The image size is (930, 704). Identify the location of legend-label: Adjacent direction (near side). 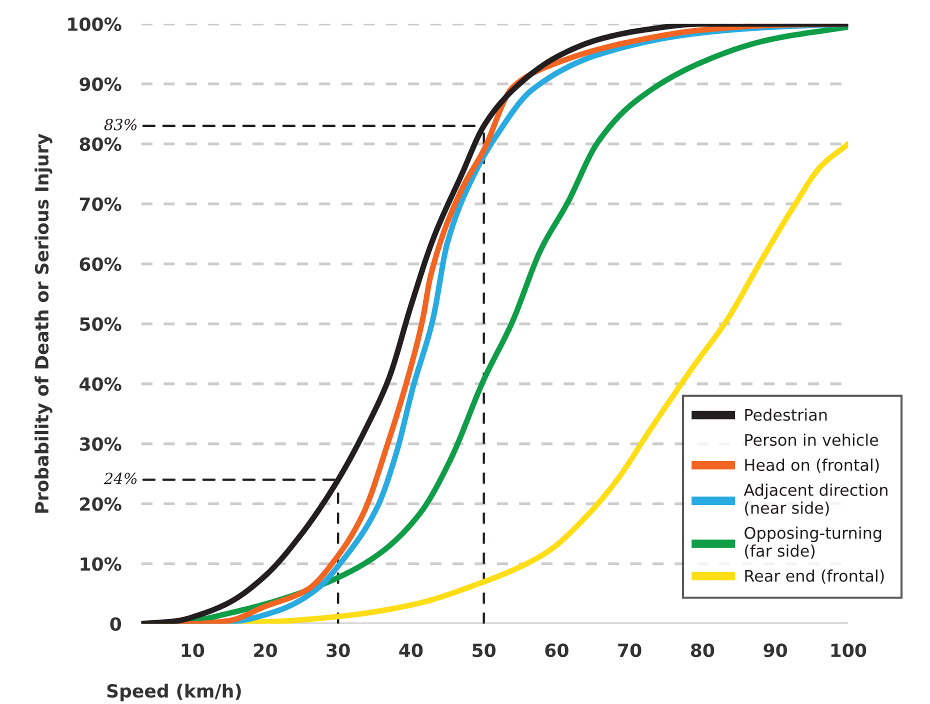
(816, 500).